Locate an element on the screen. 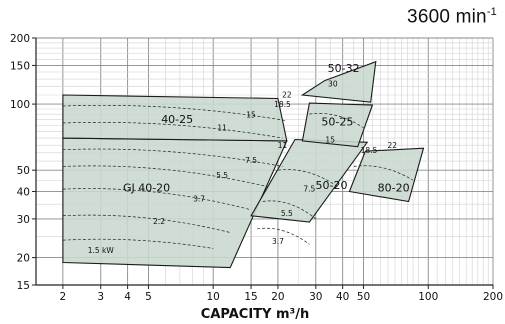 The width and height of the screenshot is (505, 324). curve-11kw is located at coordinates (172, 130).